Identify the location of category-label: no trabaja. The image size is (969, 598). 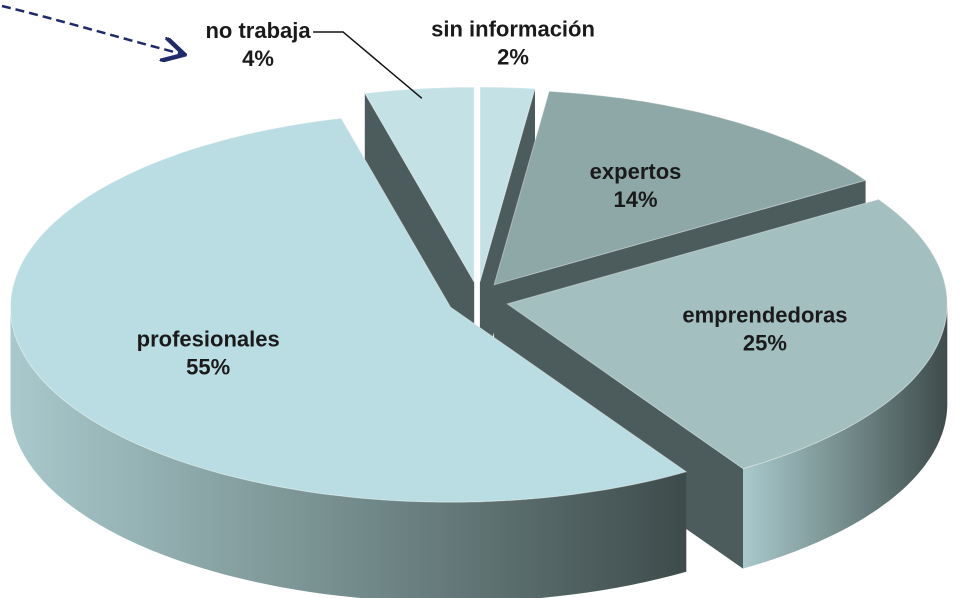
(258, 30).